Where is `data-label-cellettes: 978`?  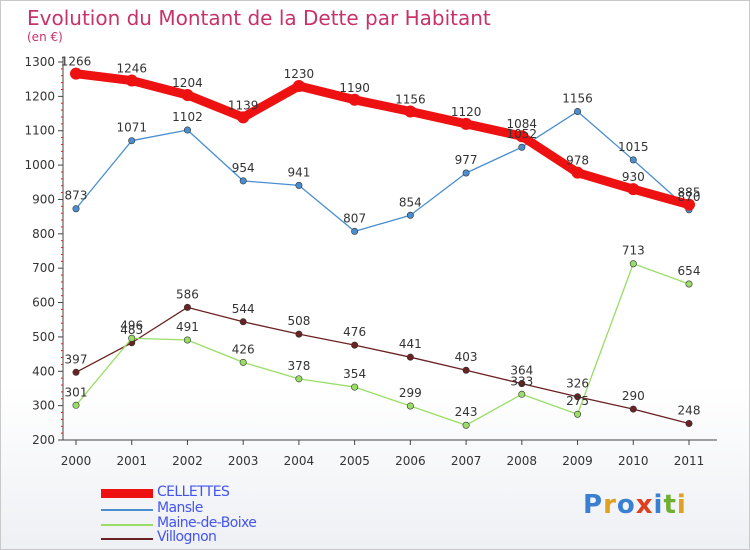
data-label-cellettes: 978 is located at coordinates (577, 161).